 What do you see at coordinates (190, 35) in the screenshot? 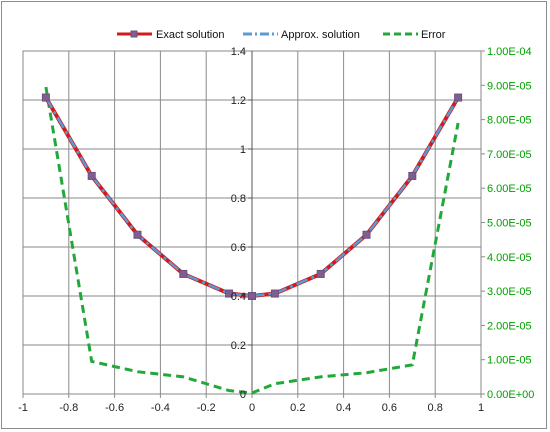
I see `legend-label-exact: Exact solution` at bounding box center [190, 35].